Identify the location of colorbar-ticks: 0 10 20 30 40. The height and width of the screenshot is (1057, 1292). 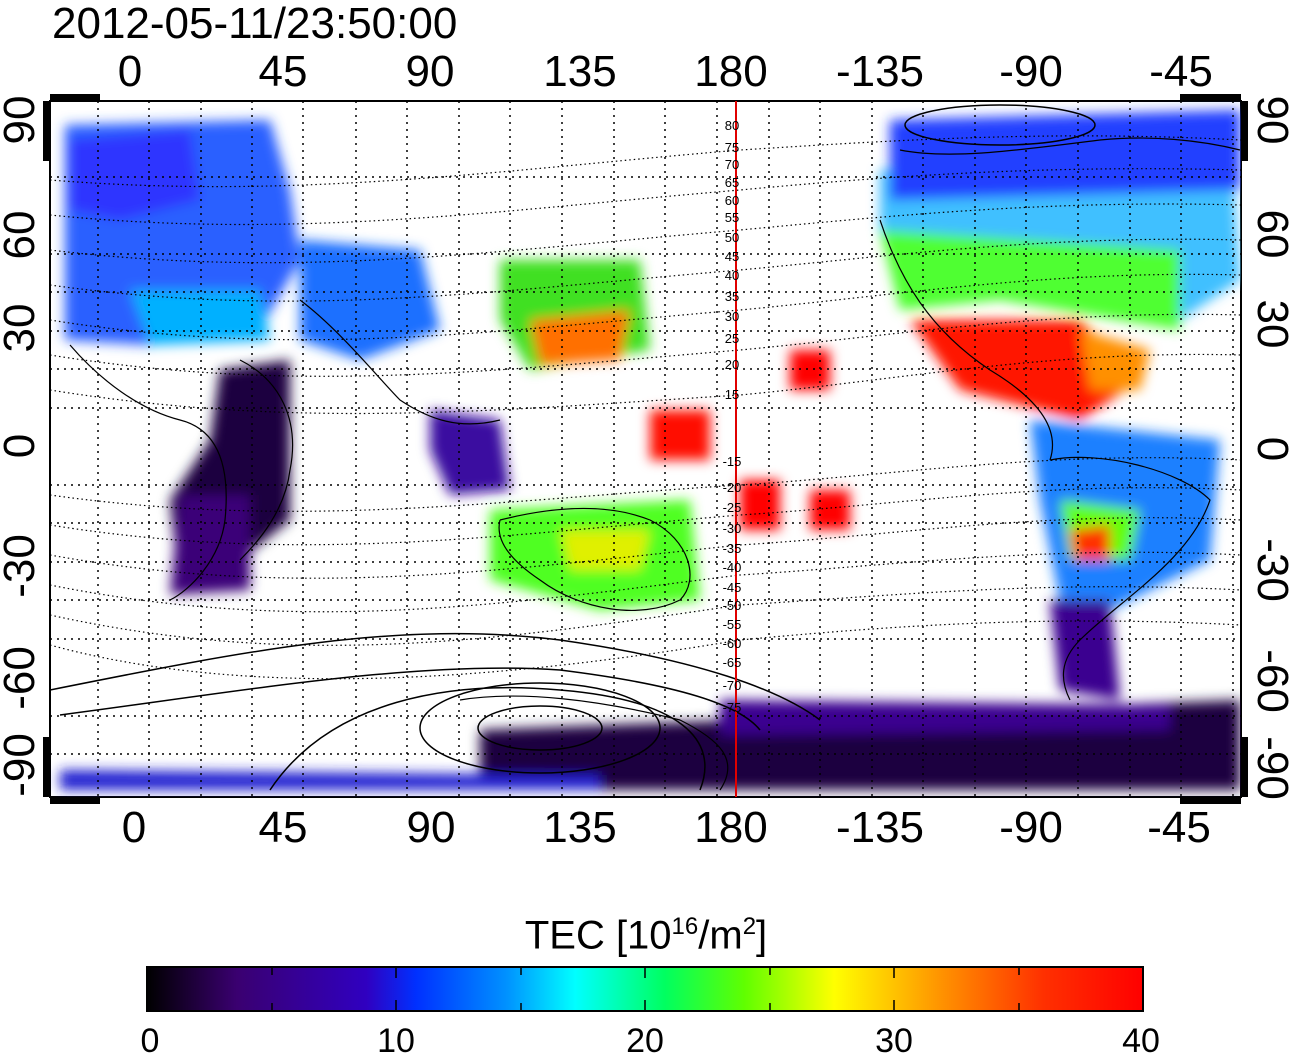
(650, 1039).